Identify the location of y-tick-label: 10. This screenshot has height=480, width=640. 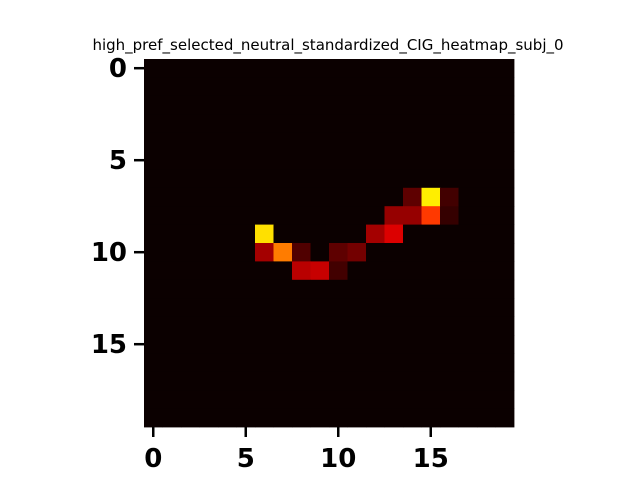
(109, 253).